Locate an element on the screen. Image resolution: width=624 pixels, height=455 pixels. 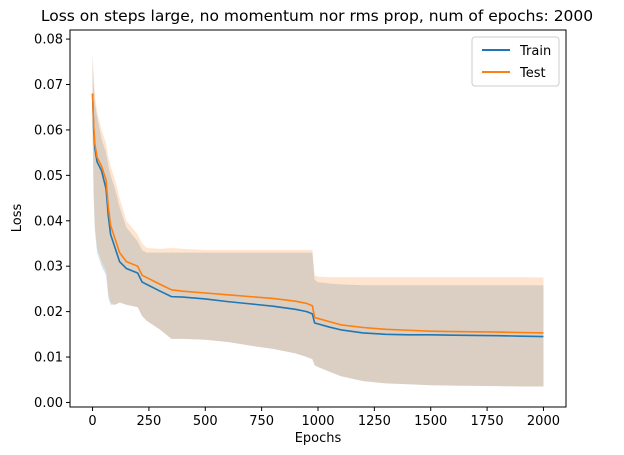
x-axis-label: Epochs is located at coordinates (318, 438).